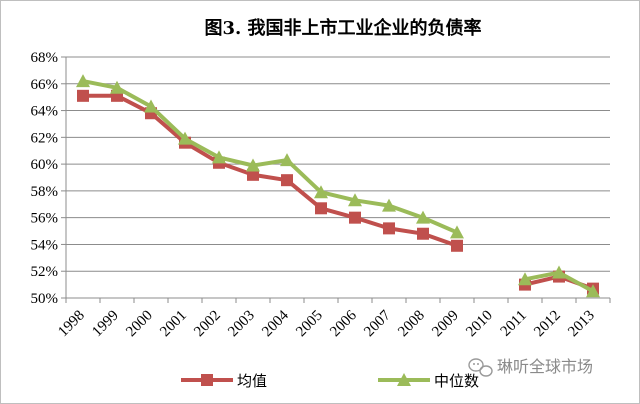 This screenshot has width=640, height=404. Describe the element at coordinates (45, 85) in the screenshot. I see `y-tick-label: 66%` at that location.